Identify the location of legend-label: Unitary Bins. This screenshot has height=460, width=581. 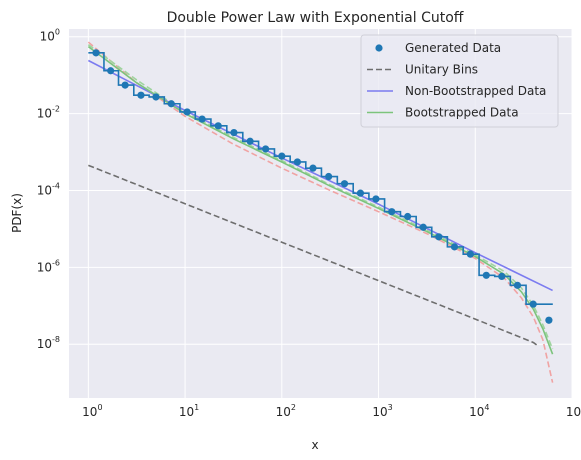
(441, 70).